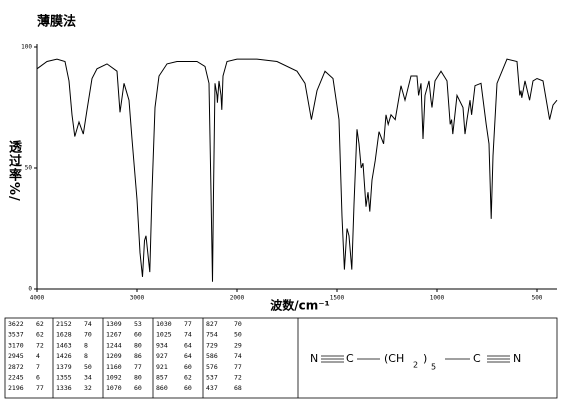  I want to click on table-wavenumber: 754, so click(212, 335).